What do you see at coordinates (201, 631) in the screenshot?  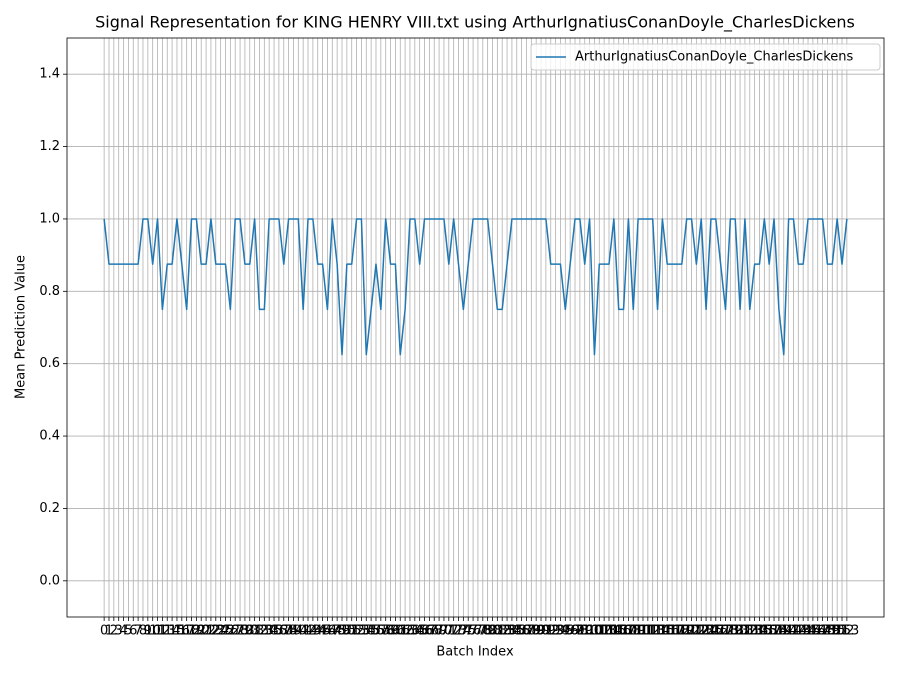 I see `x-tick-label: 20` at bounding box center [201, 631].